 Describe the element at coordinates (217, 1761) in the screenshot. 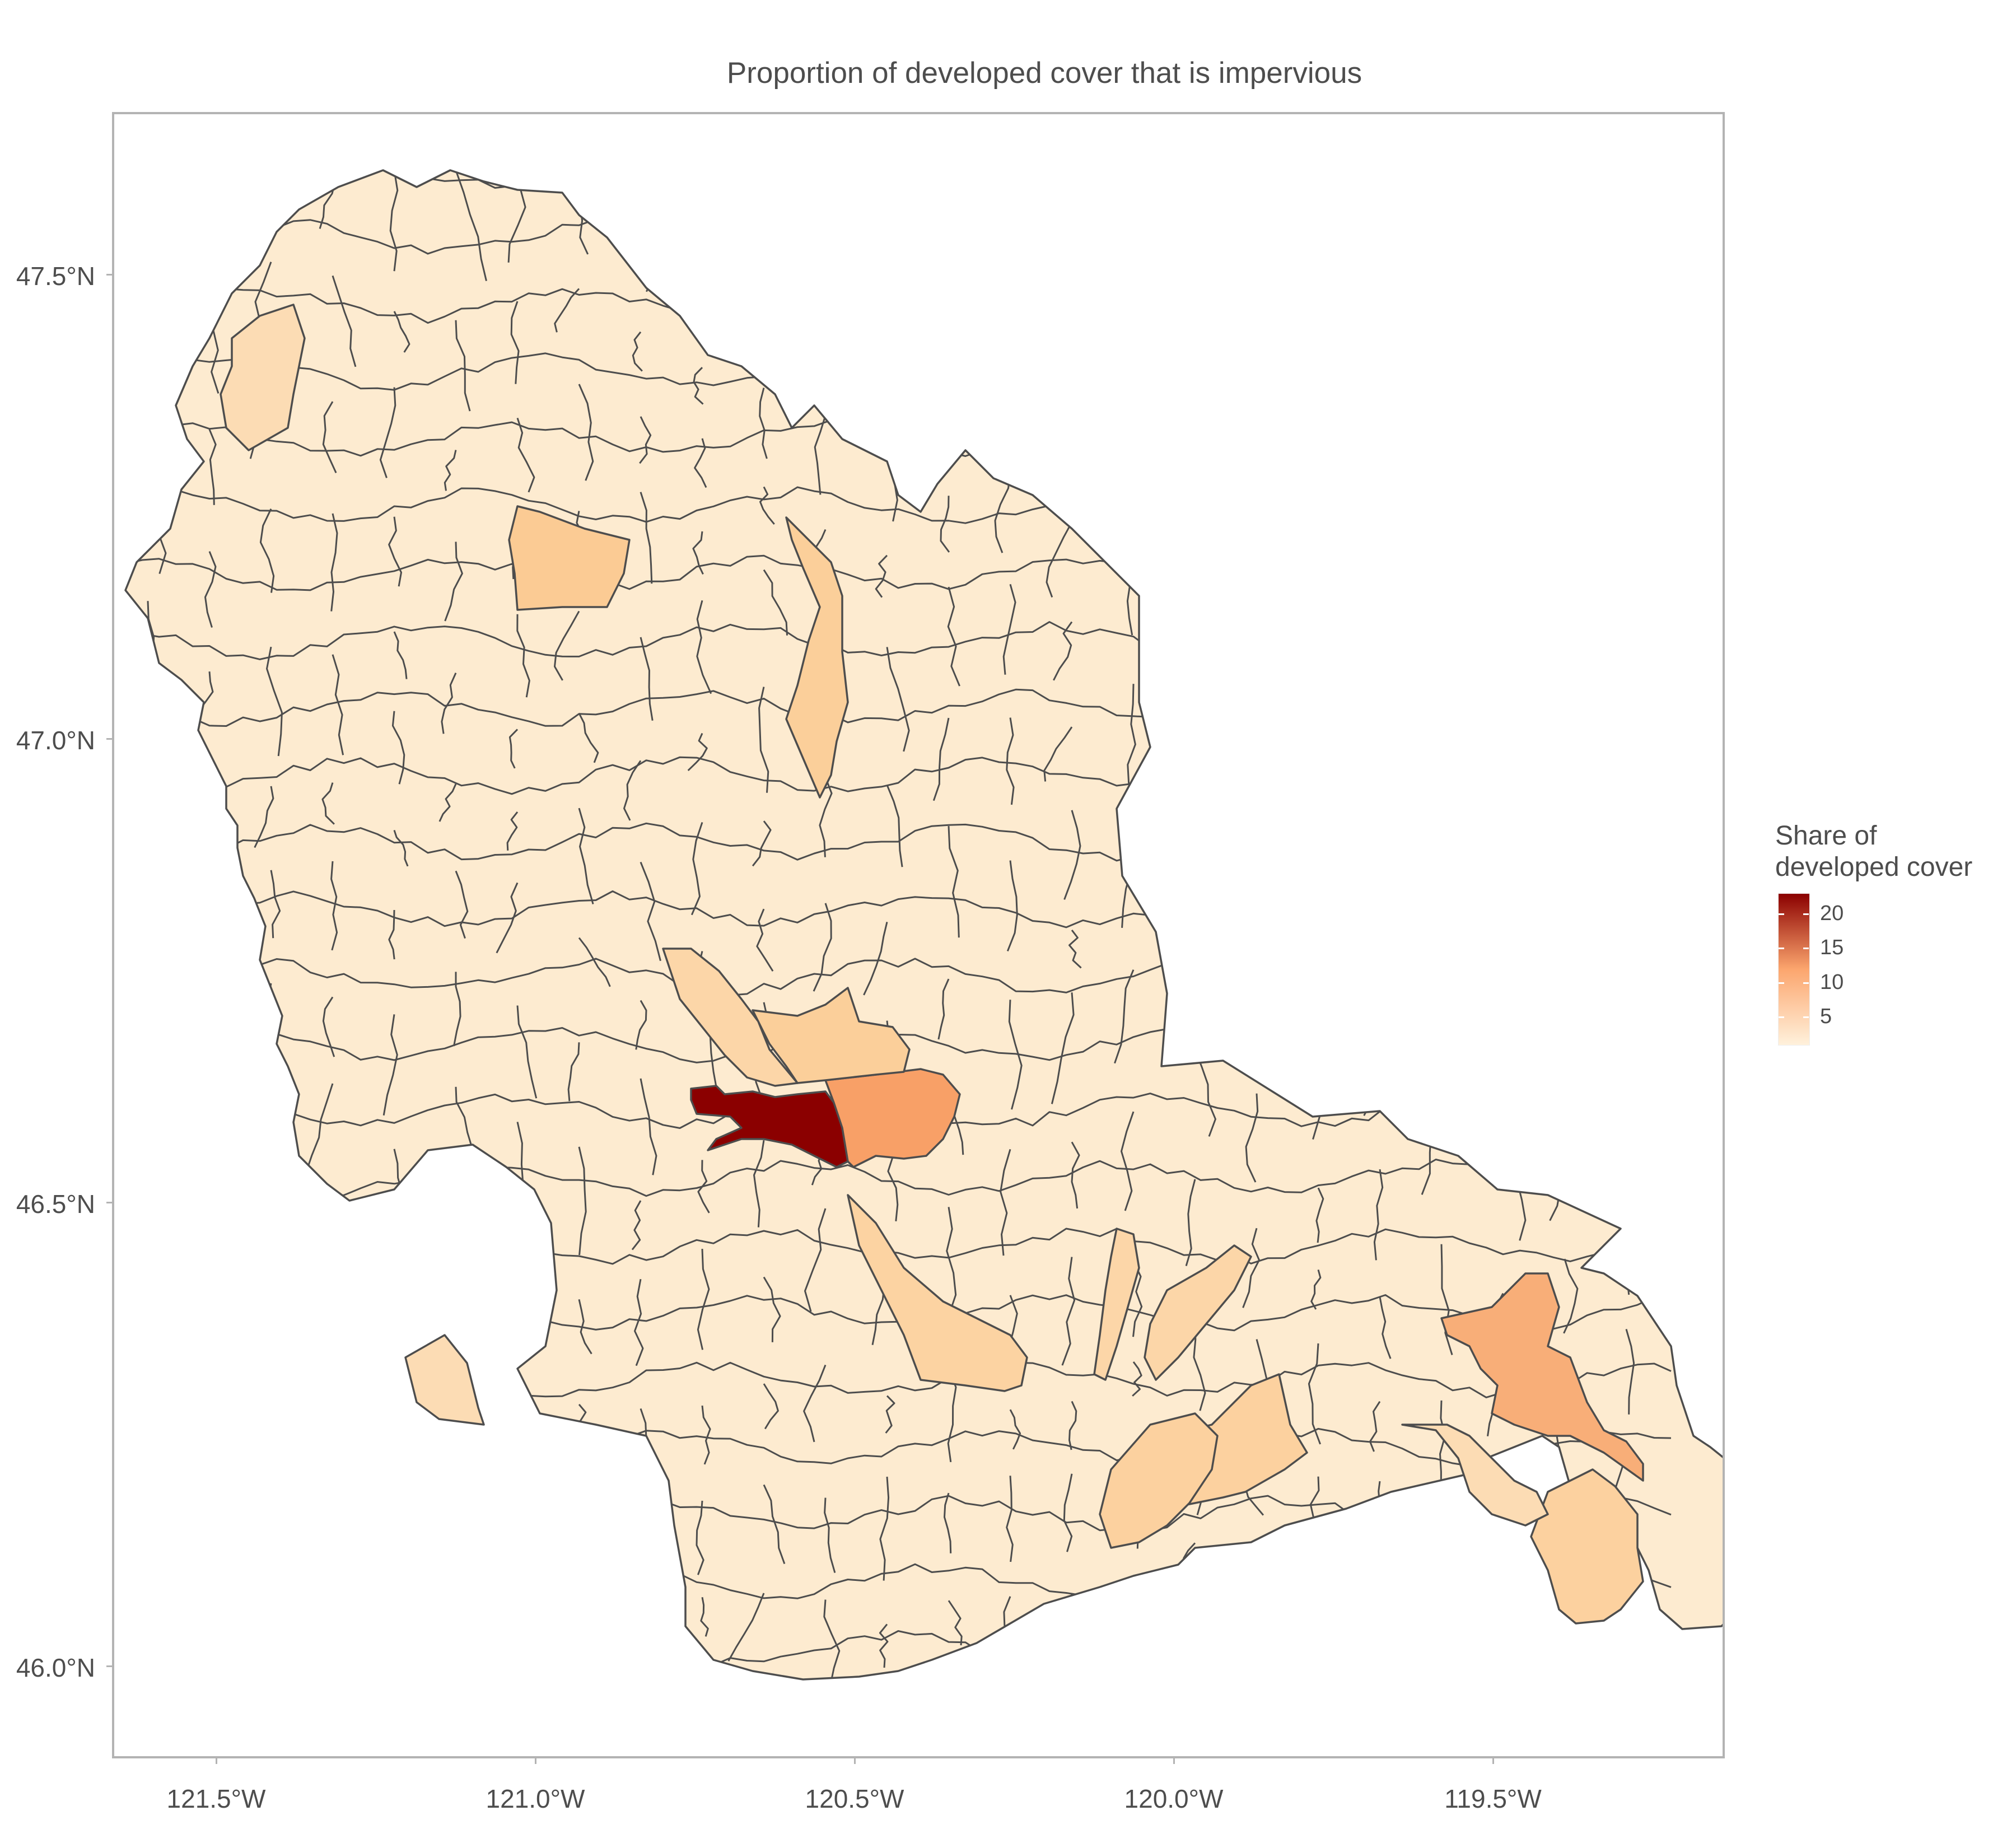

I see `x-tick` at that location.